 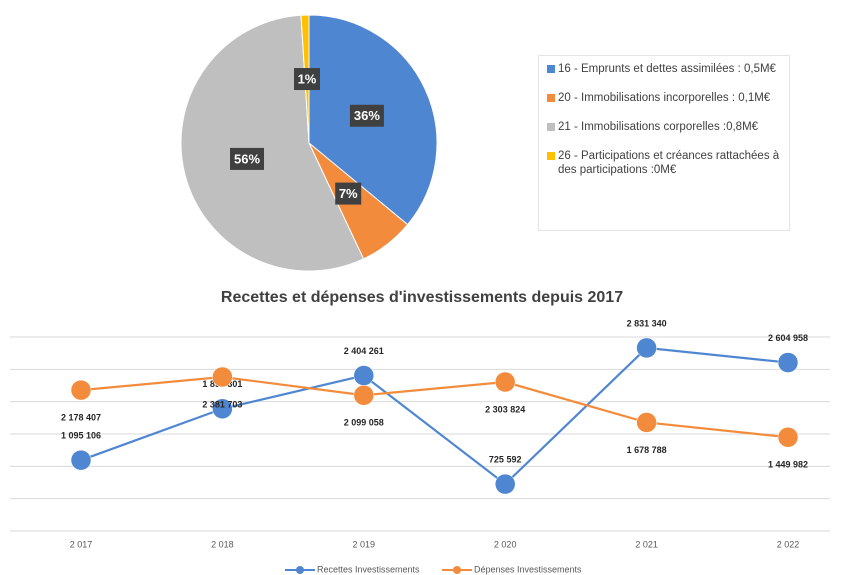 I want to click on data-label: 1 449 982, so click(x=788, y=465).